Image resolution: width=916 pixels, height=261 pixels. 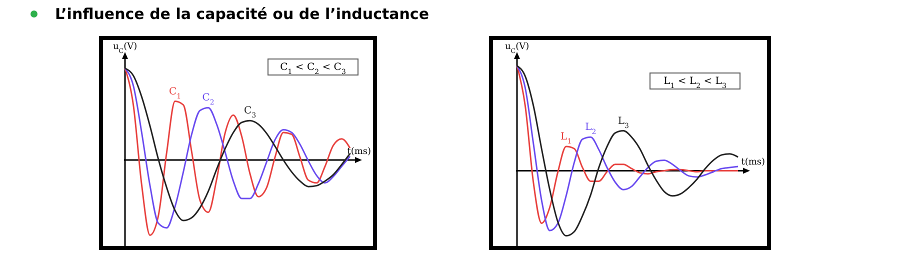 I want to click on series-label: L$_{2}$, so click(x=590, y=129).